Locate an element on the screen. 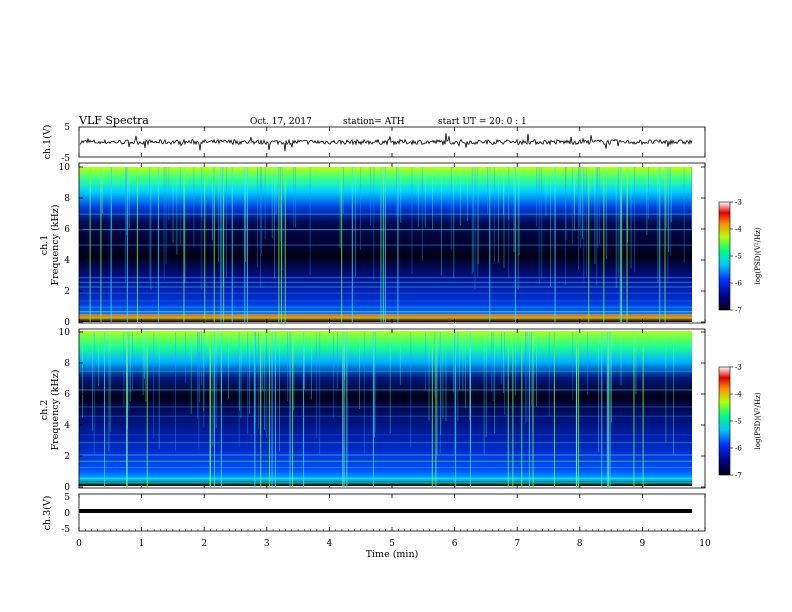 The width and height of the screenshot is (792, 612). ch3-ytick-mid: 0 is located at coordinates (67, 514).